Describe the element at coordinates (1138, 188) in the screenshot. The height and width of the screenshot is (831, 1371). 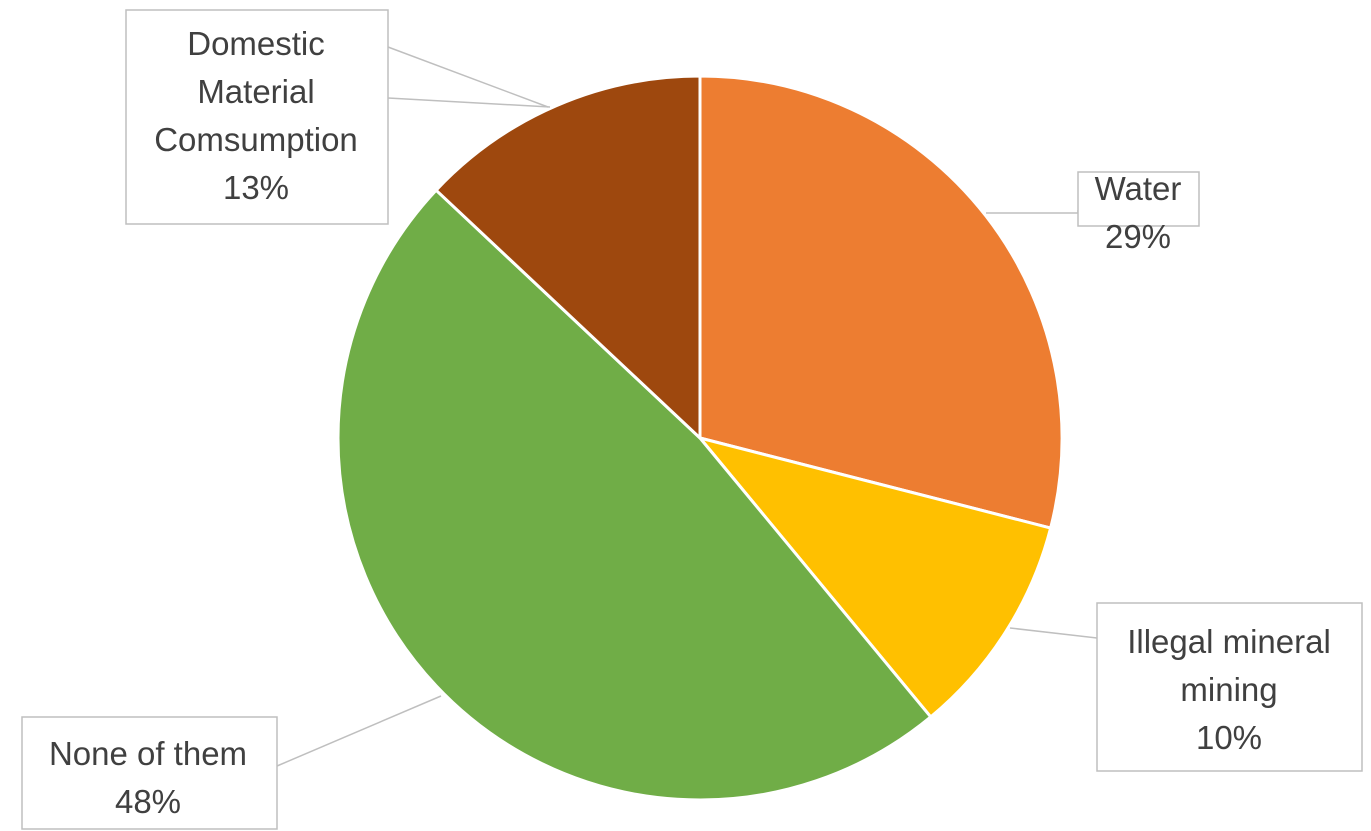
I see `slice-name-label: Water` at that location.